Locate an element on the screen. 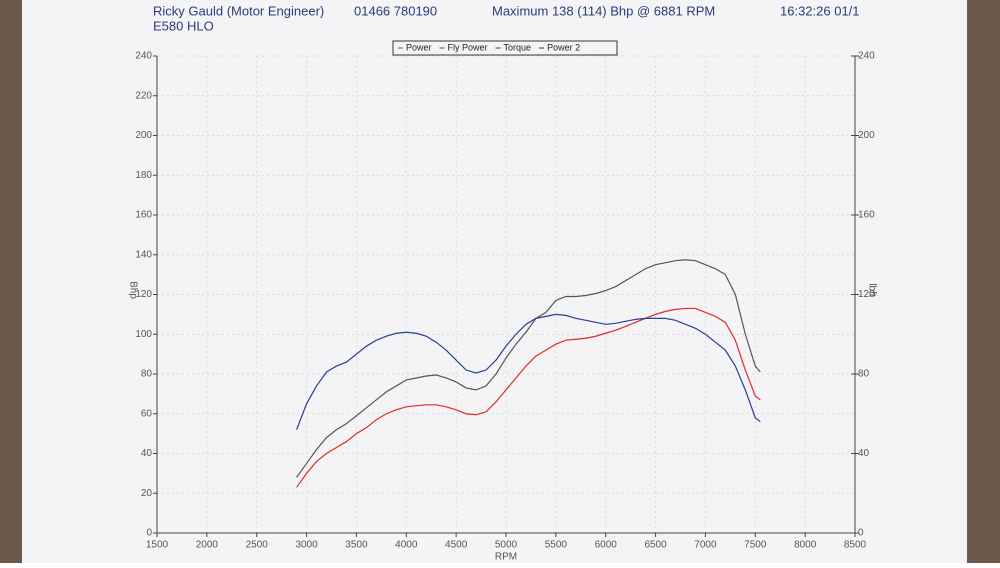  x-tick-label: 6000 is located at coordinates (606, 545).